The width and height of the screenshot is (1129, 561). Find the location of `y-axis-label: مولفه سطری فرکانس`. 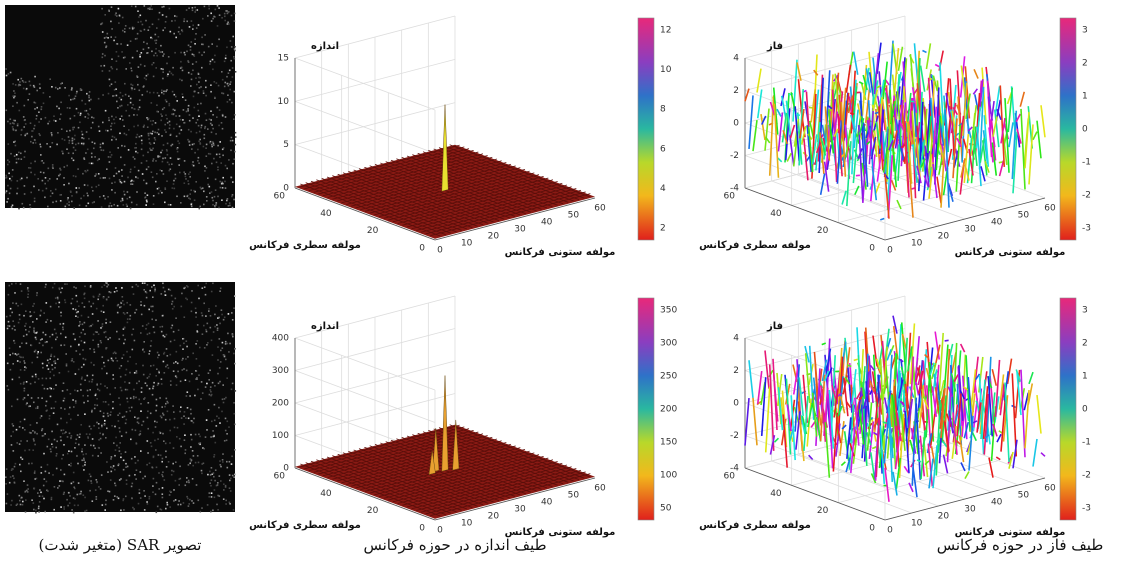

y-axis-label: مولفه سطری فرکانس is located at coordinates (305, 525).